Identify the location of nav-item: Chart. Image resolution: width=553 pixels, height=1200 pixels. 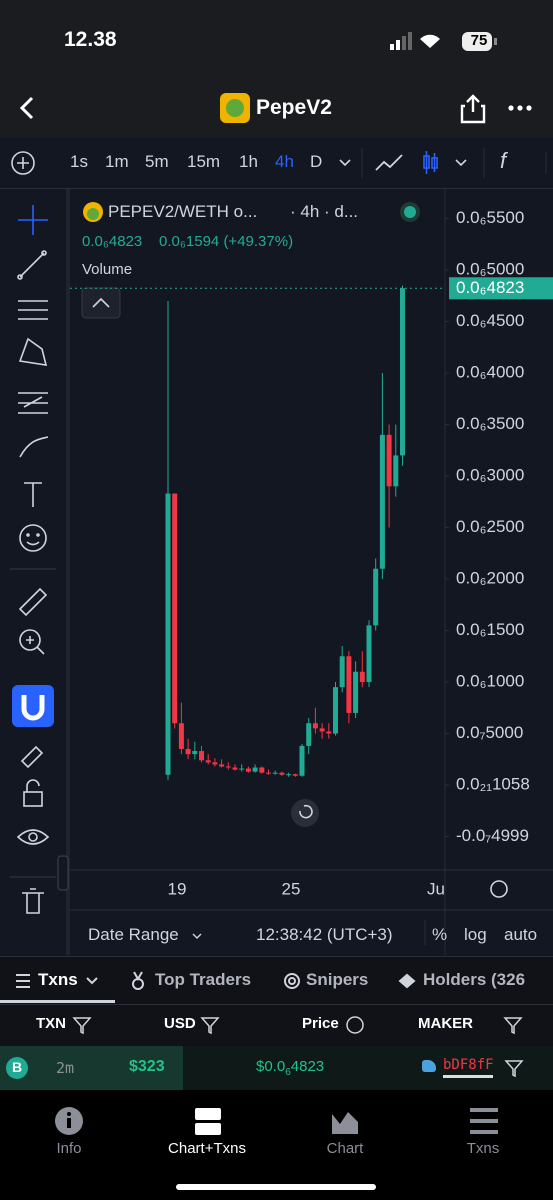
(345, 1148).